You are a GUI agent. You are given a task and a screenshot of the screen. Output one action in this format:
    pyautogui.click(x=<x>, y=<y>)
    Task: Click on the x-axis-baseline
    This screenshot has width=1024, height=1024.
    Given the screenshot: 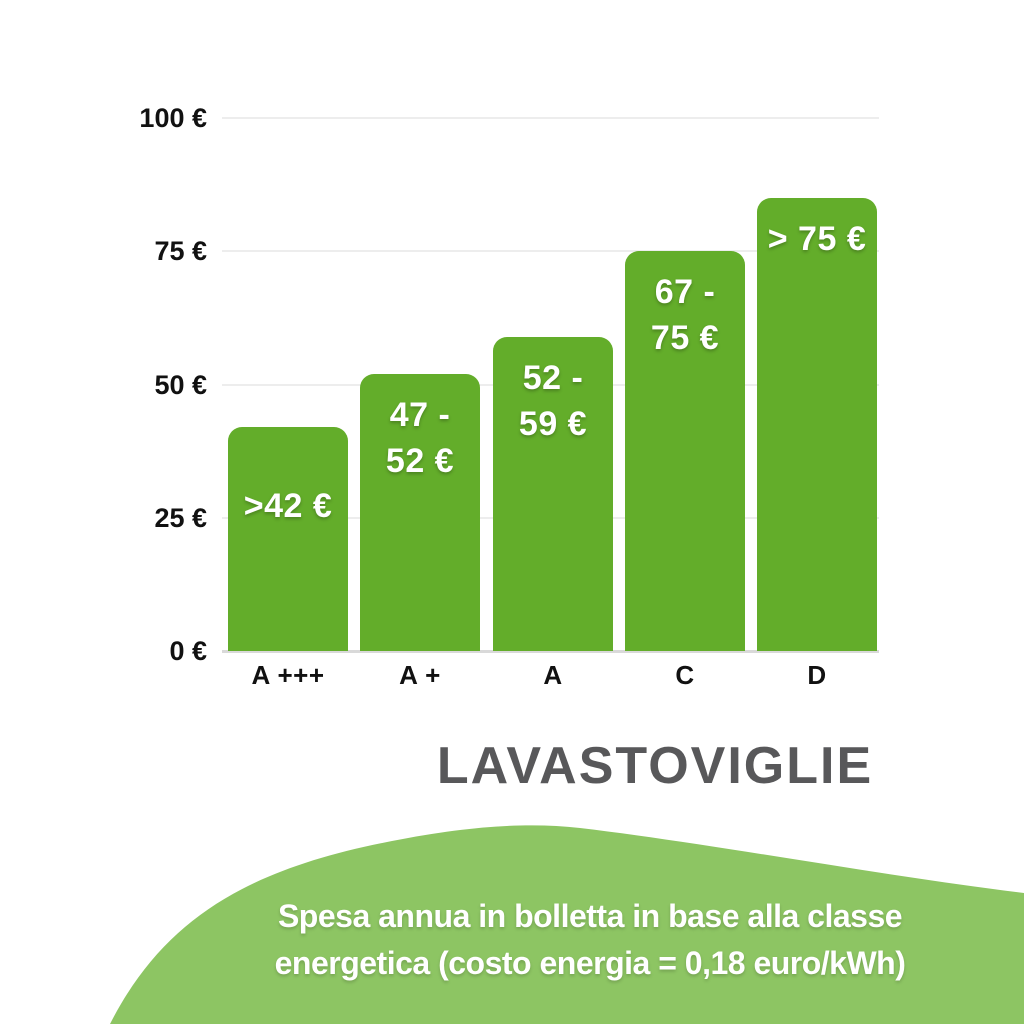 What is the action you would take?
    pyautogui.click(x=550, y=651)
    